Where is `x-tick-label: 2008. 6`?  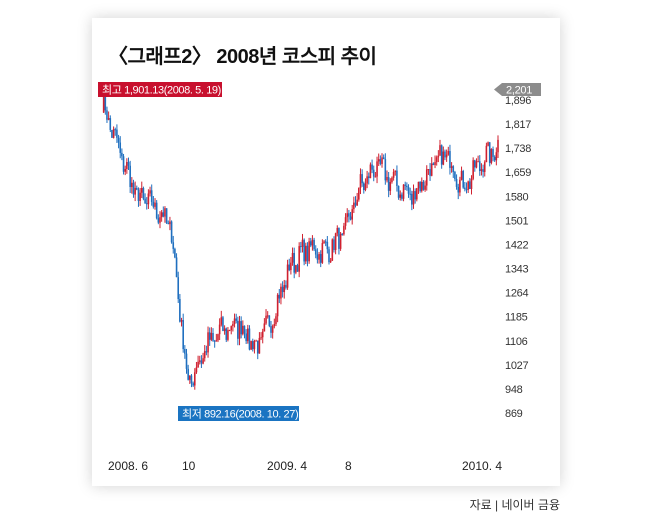 x-tick-label: 2008. 6 is located at coordinates (128, 466).